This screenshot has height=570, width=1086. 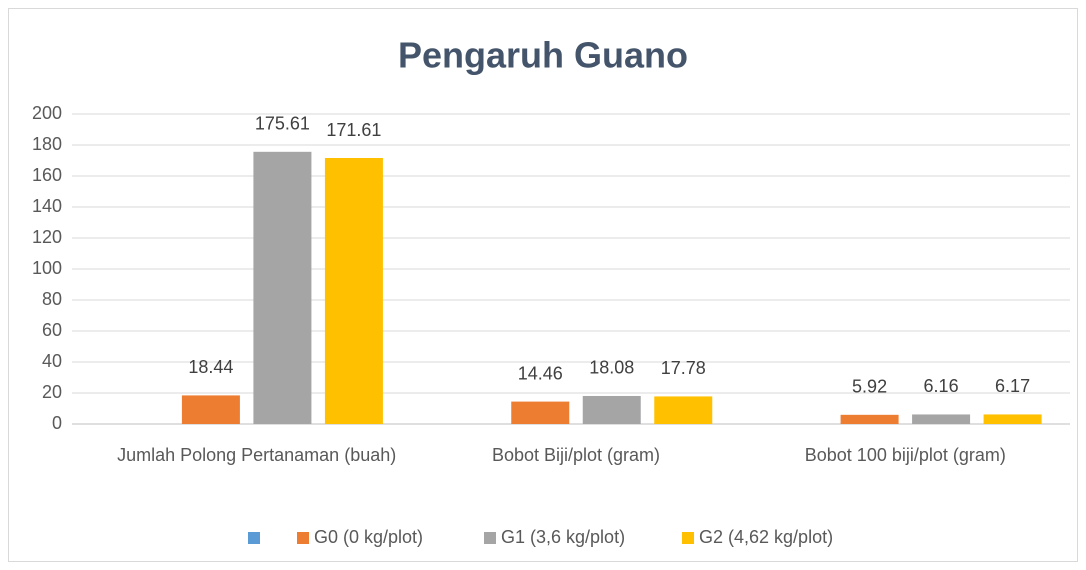 What do you see at coordinates (47, 113) in the screenshot?
I see `y-tick-label: 200` at bounding box center [47, 113].